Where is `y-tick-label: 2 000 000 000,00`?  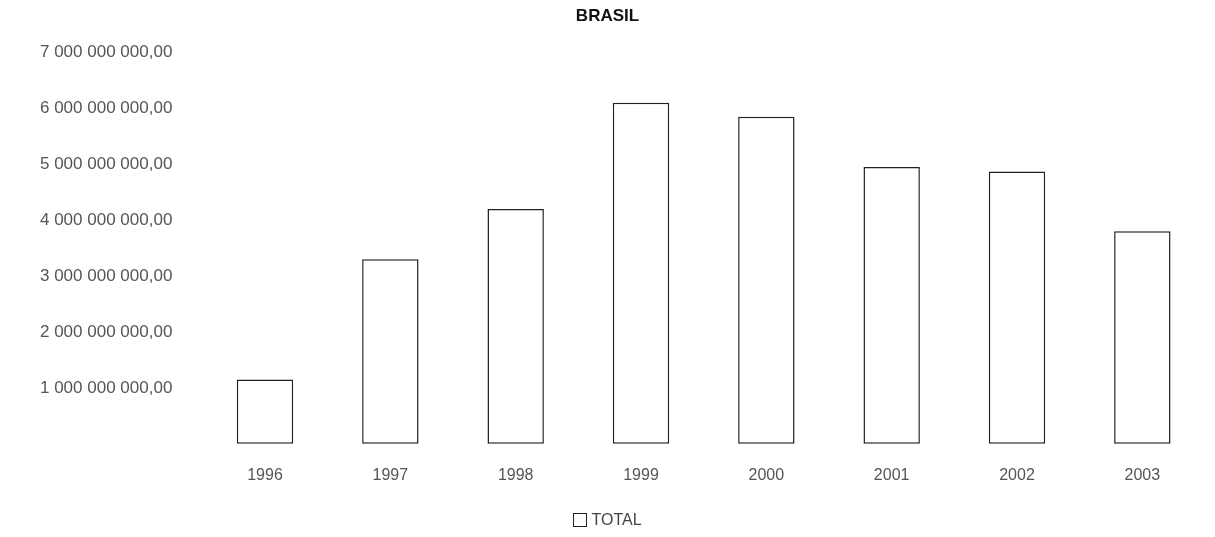 y-tick-label: 2 000 000 000,00 is located at coordinates (106, 331).